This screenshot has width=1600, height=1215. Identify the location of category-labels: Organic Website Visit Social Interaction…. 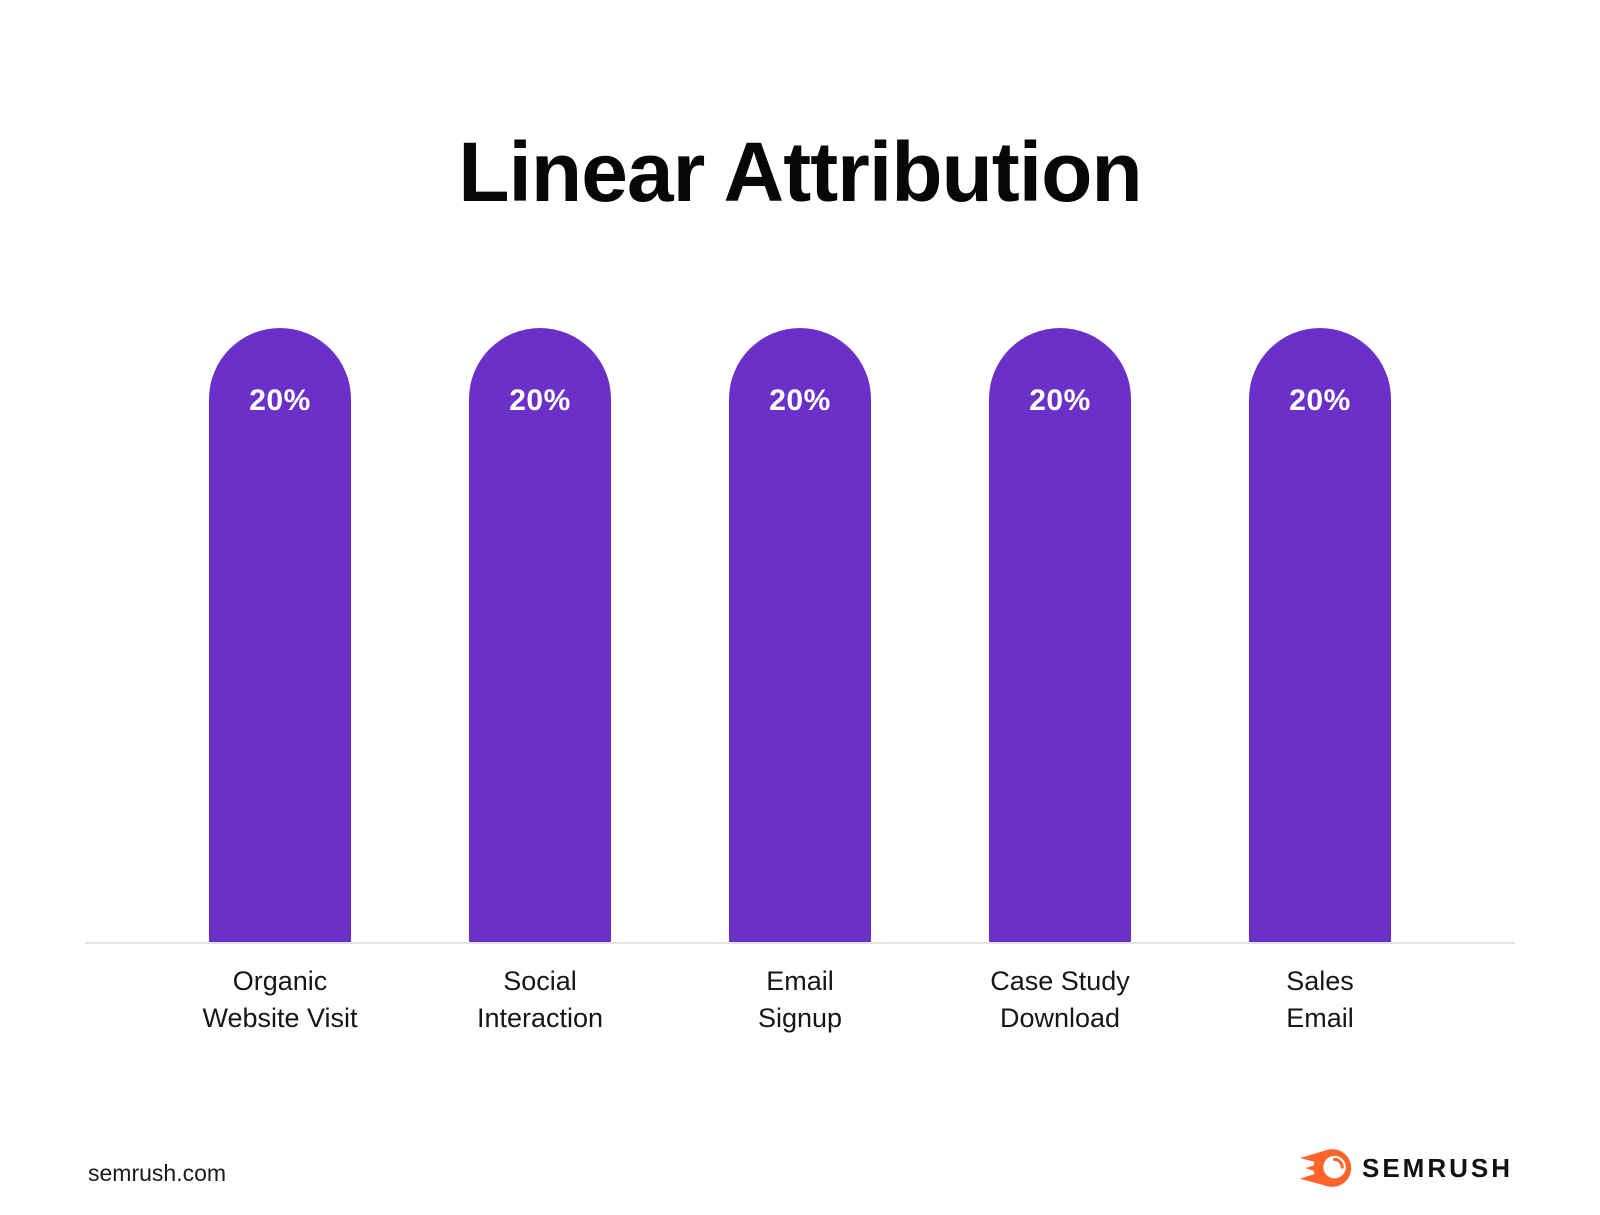
(800, 1000).